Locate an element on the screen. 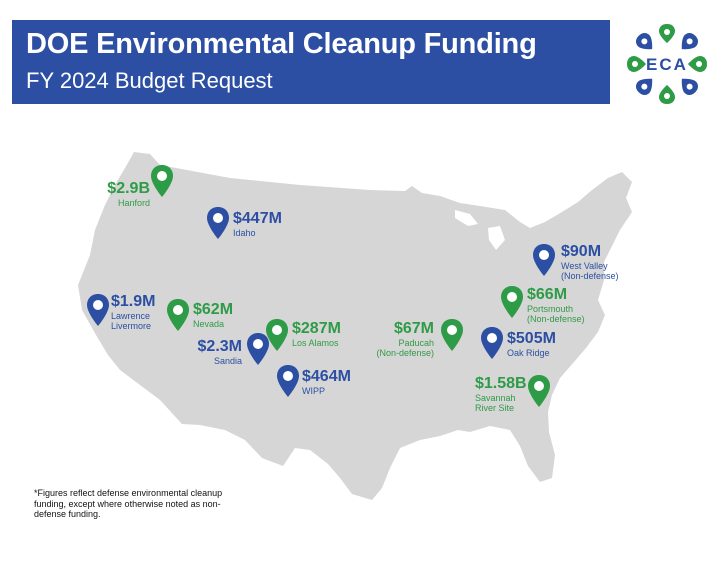 This screenshot has width=720, height=567. wipp-amount: $464M is located at coordinates (326, 376).